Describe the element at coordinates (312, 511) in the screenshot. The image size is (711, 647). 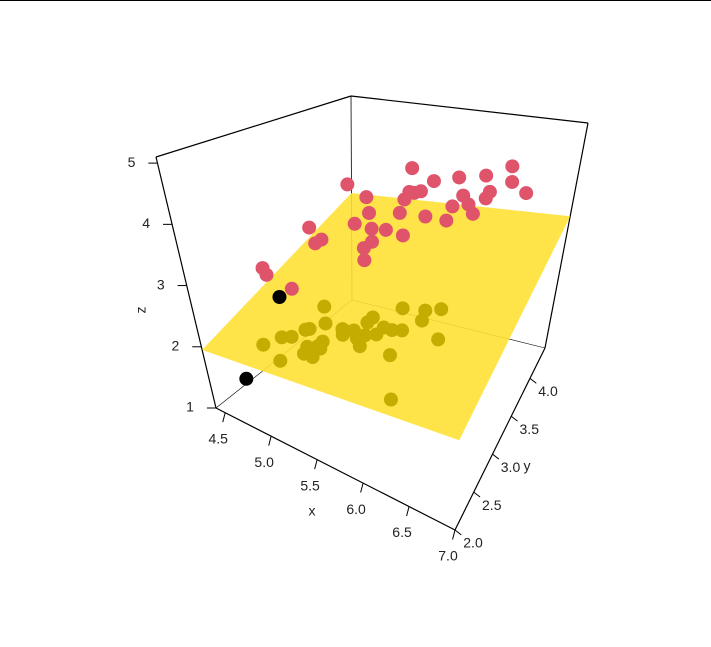
I see `x-axis-label: x` at that location.